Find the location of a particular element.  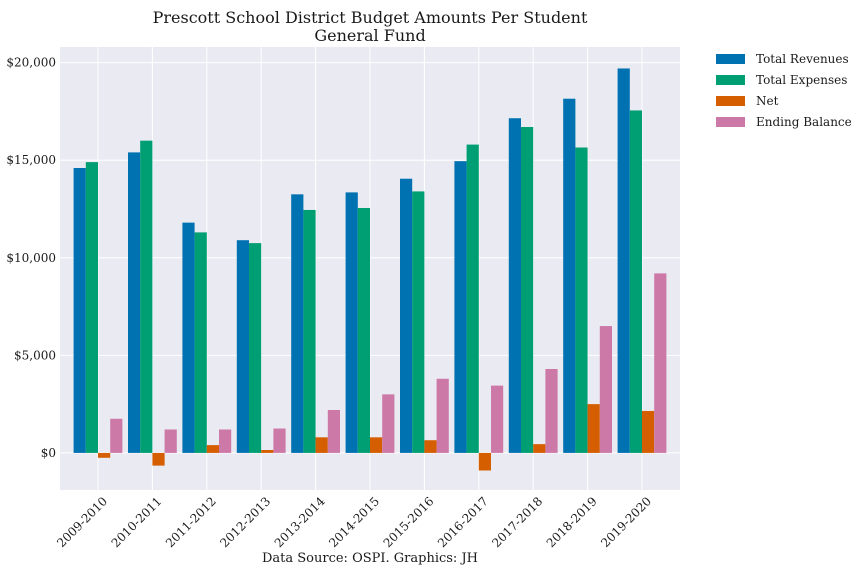

y-tick-label: $15,000 is located at coordinates (31, 160).